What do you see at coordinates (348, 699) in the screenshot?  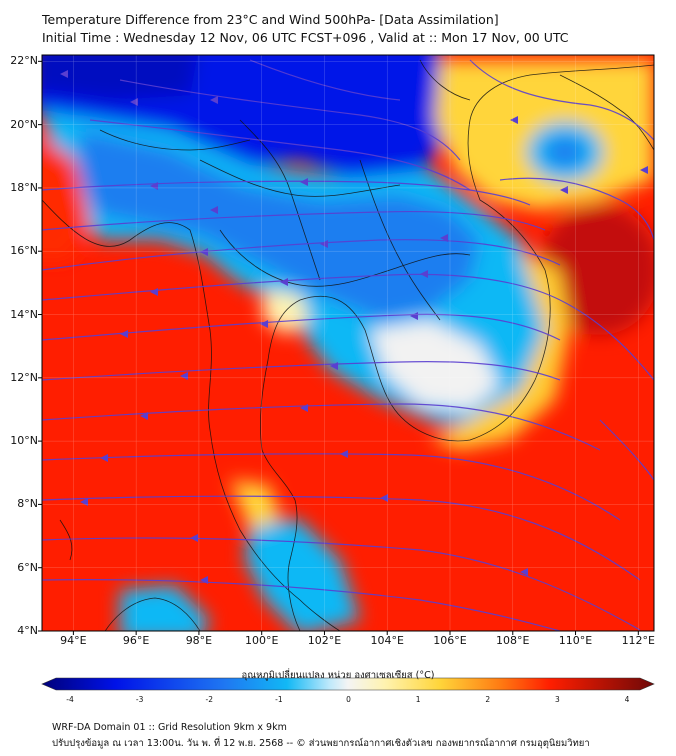 I see `colorbar-tick-label: 0` at bounding box center [348, 699].